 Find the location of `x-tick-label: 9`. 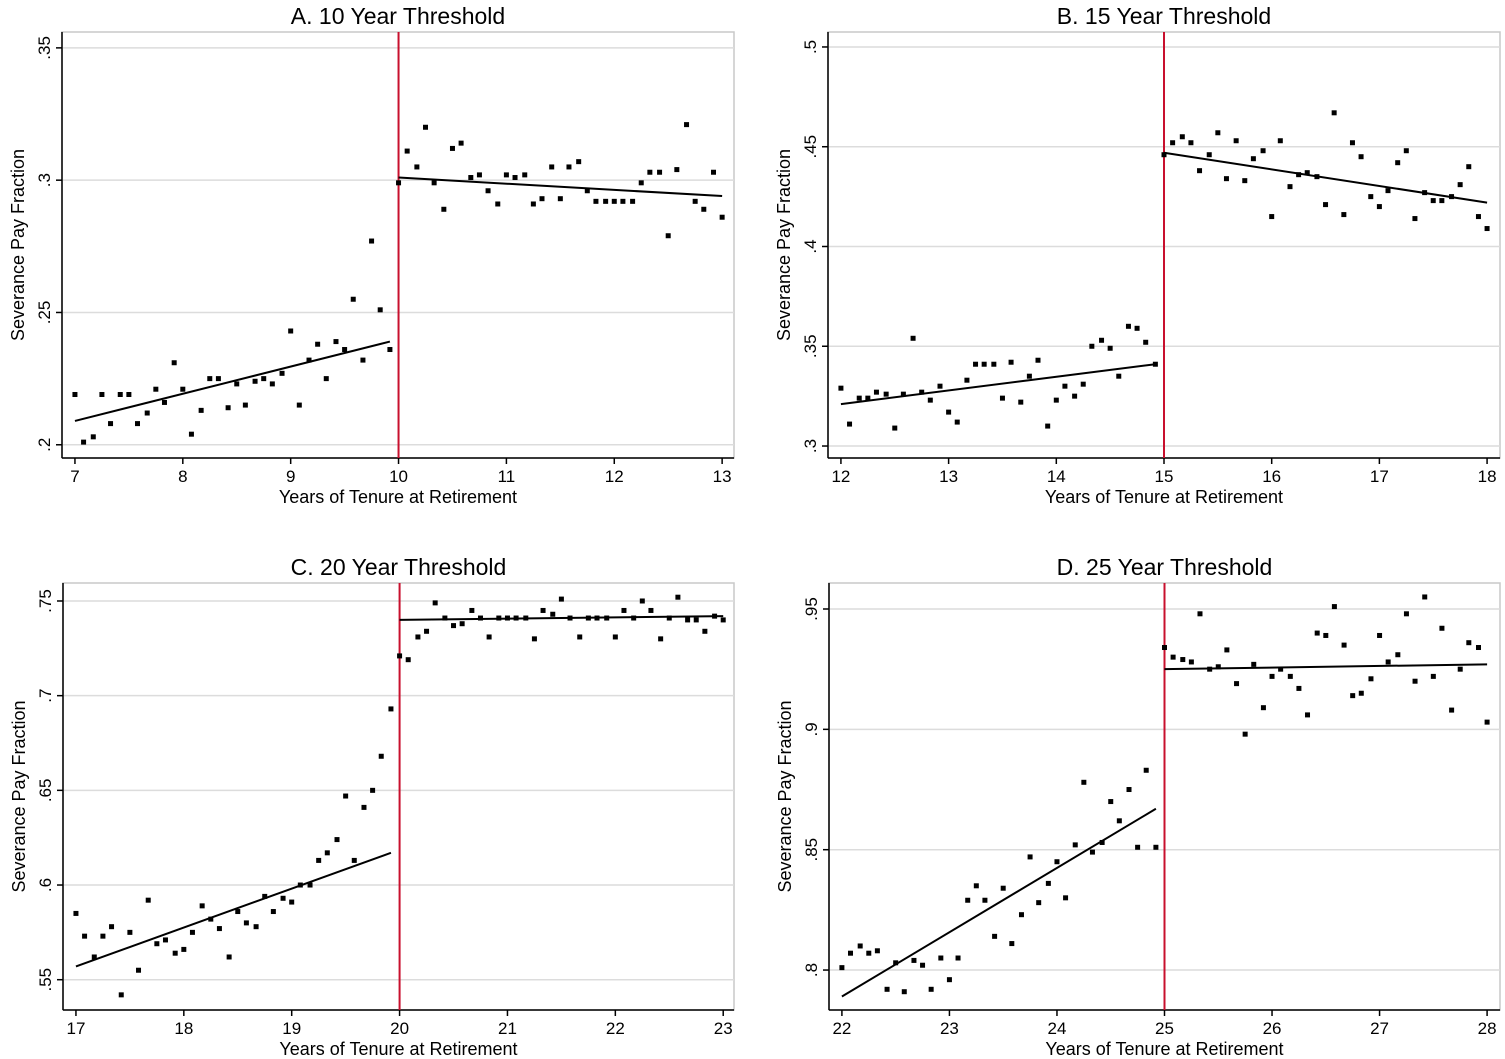

x-tick-label: 9 is located at coordinates (290, 476).